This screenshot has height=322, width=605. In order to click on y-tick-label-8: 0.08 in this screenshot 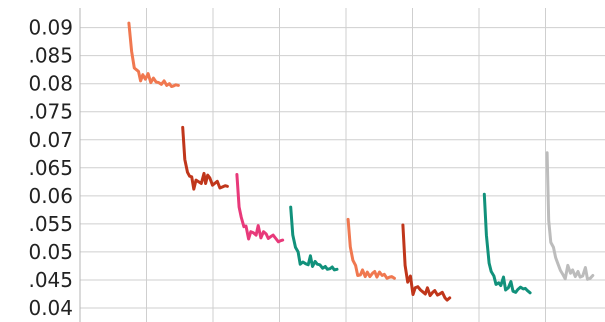, I will do `click(50, 84)`.